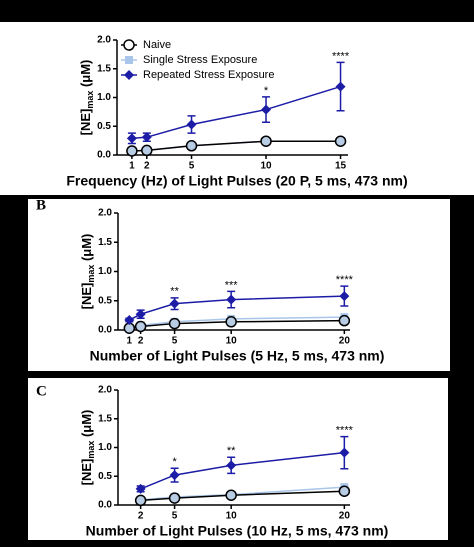 The width and height of the screenshot is (474, 547). I want to click on panel-letter: B, so click(41, 205).